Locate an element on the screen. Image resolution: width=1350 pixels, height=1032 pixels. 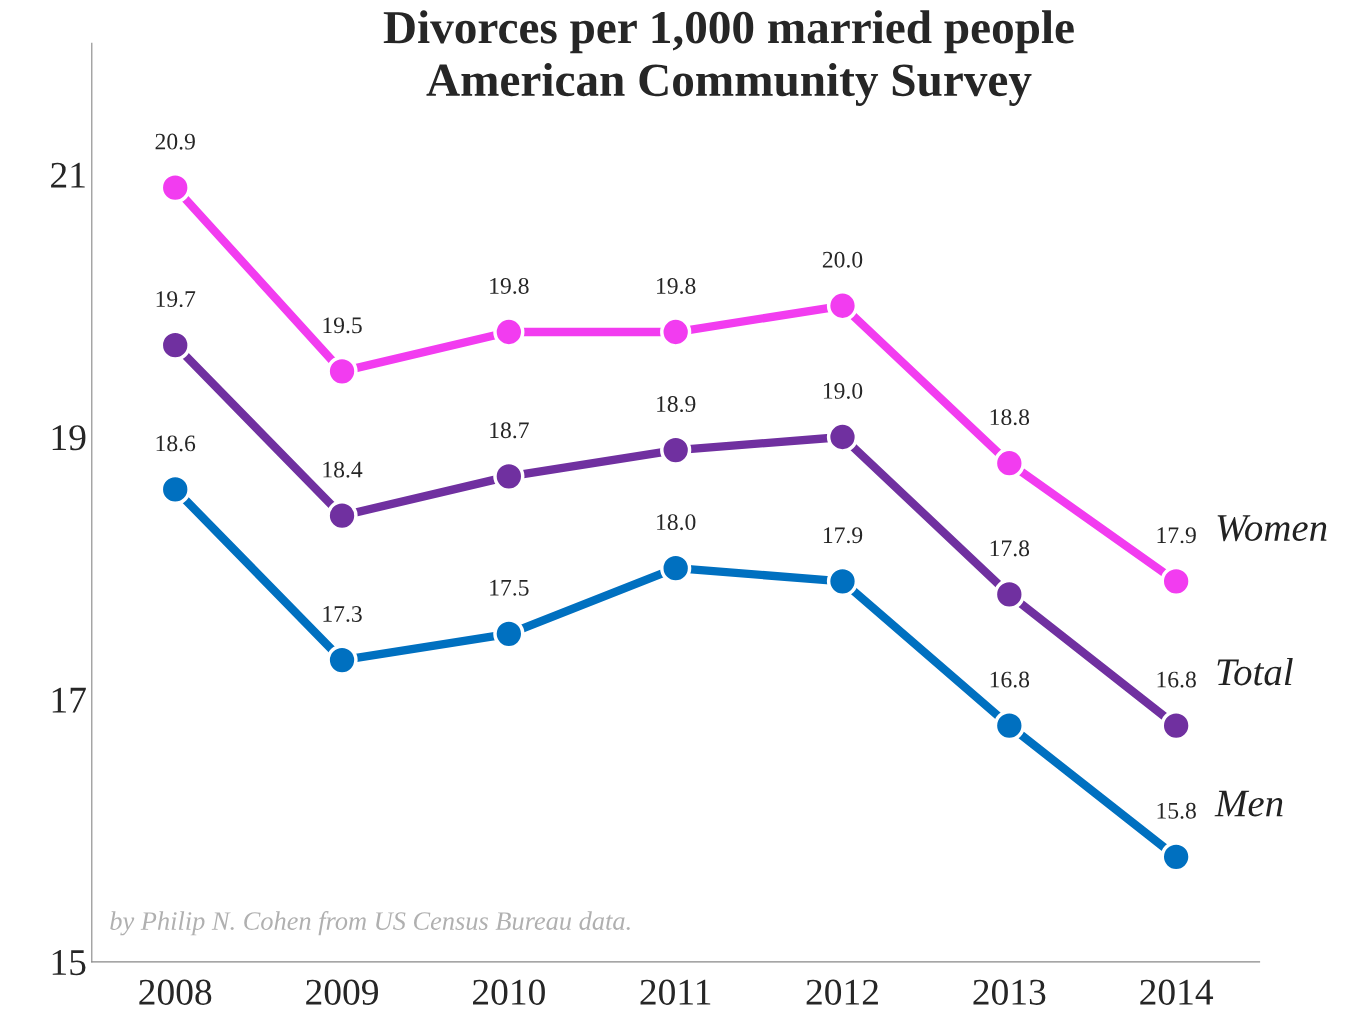
series-label: Men is located at coordinates (1248, 803).